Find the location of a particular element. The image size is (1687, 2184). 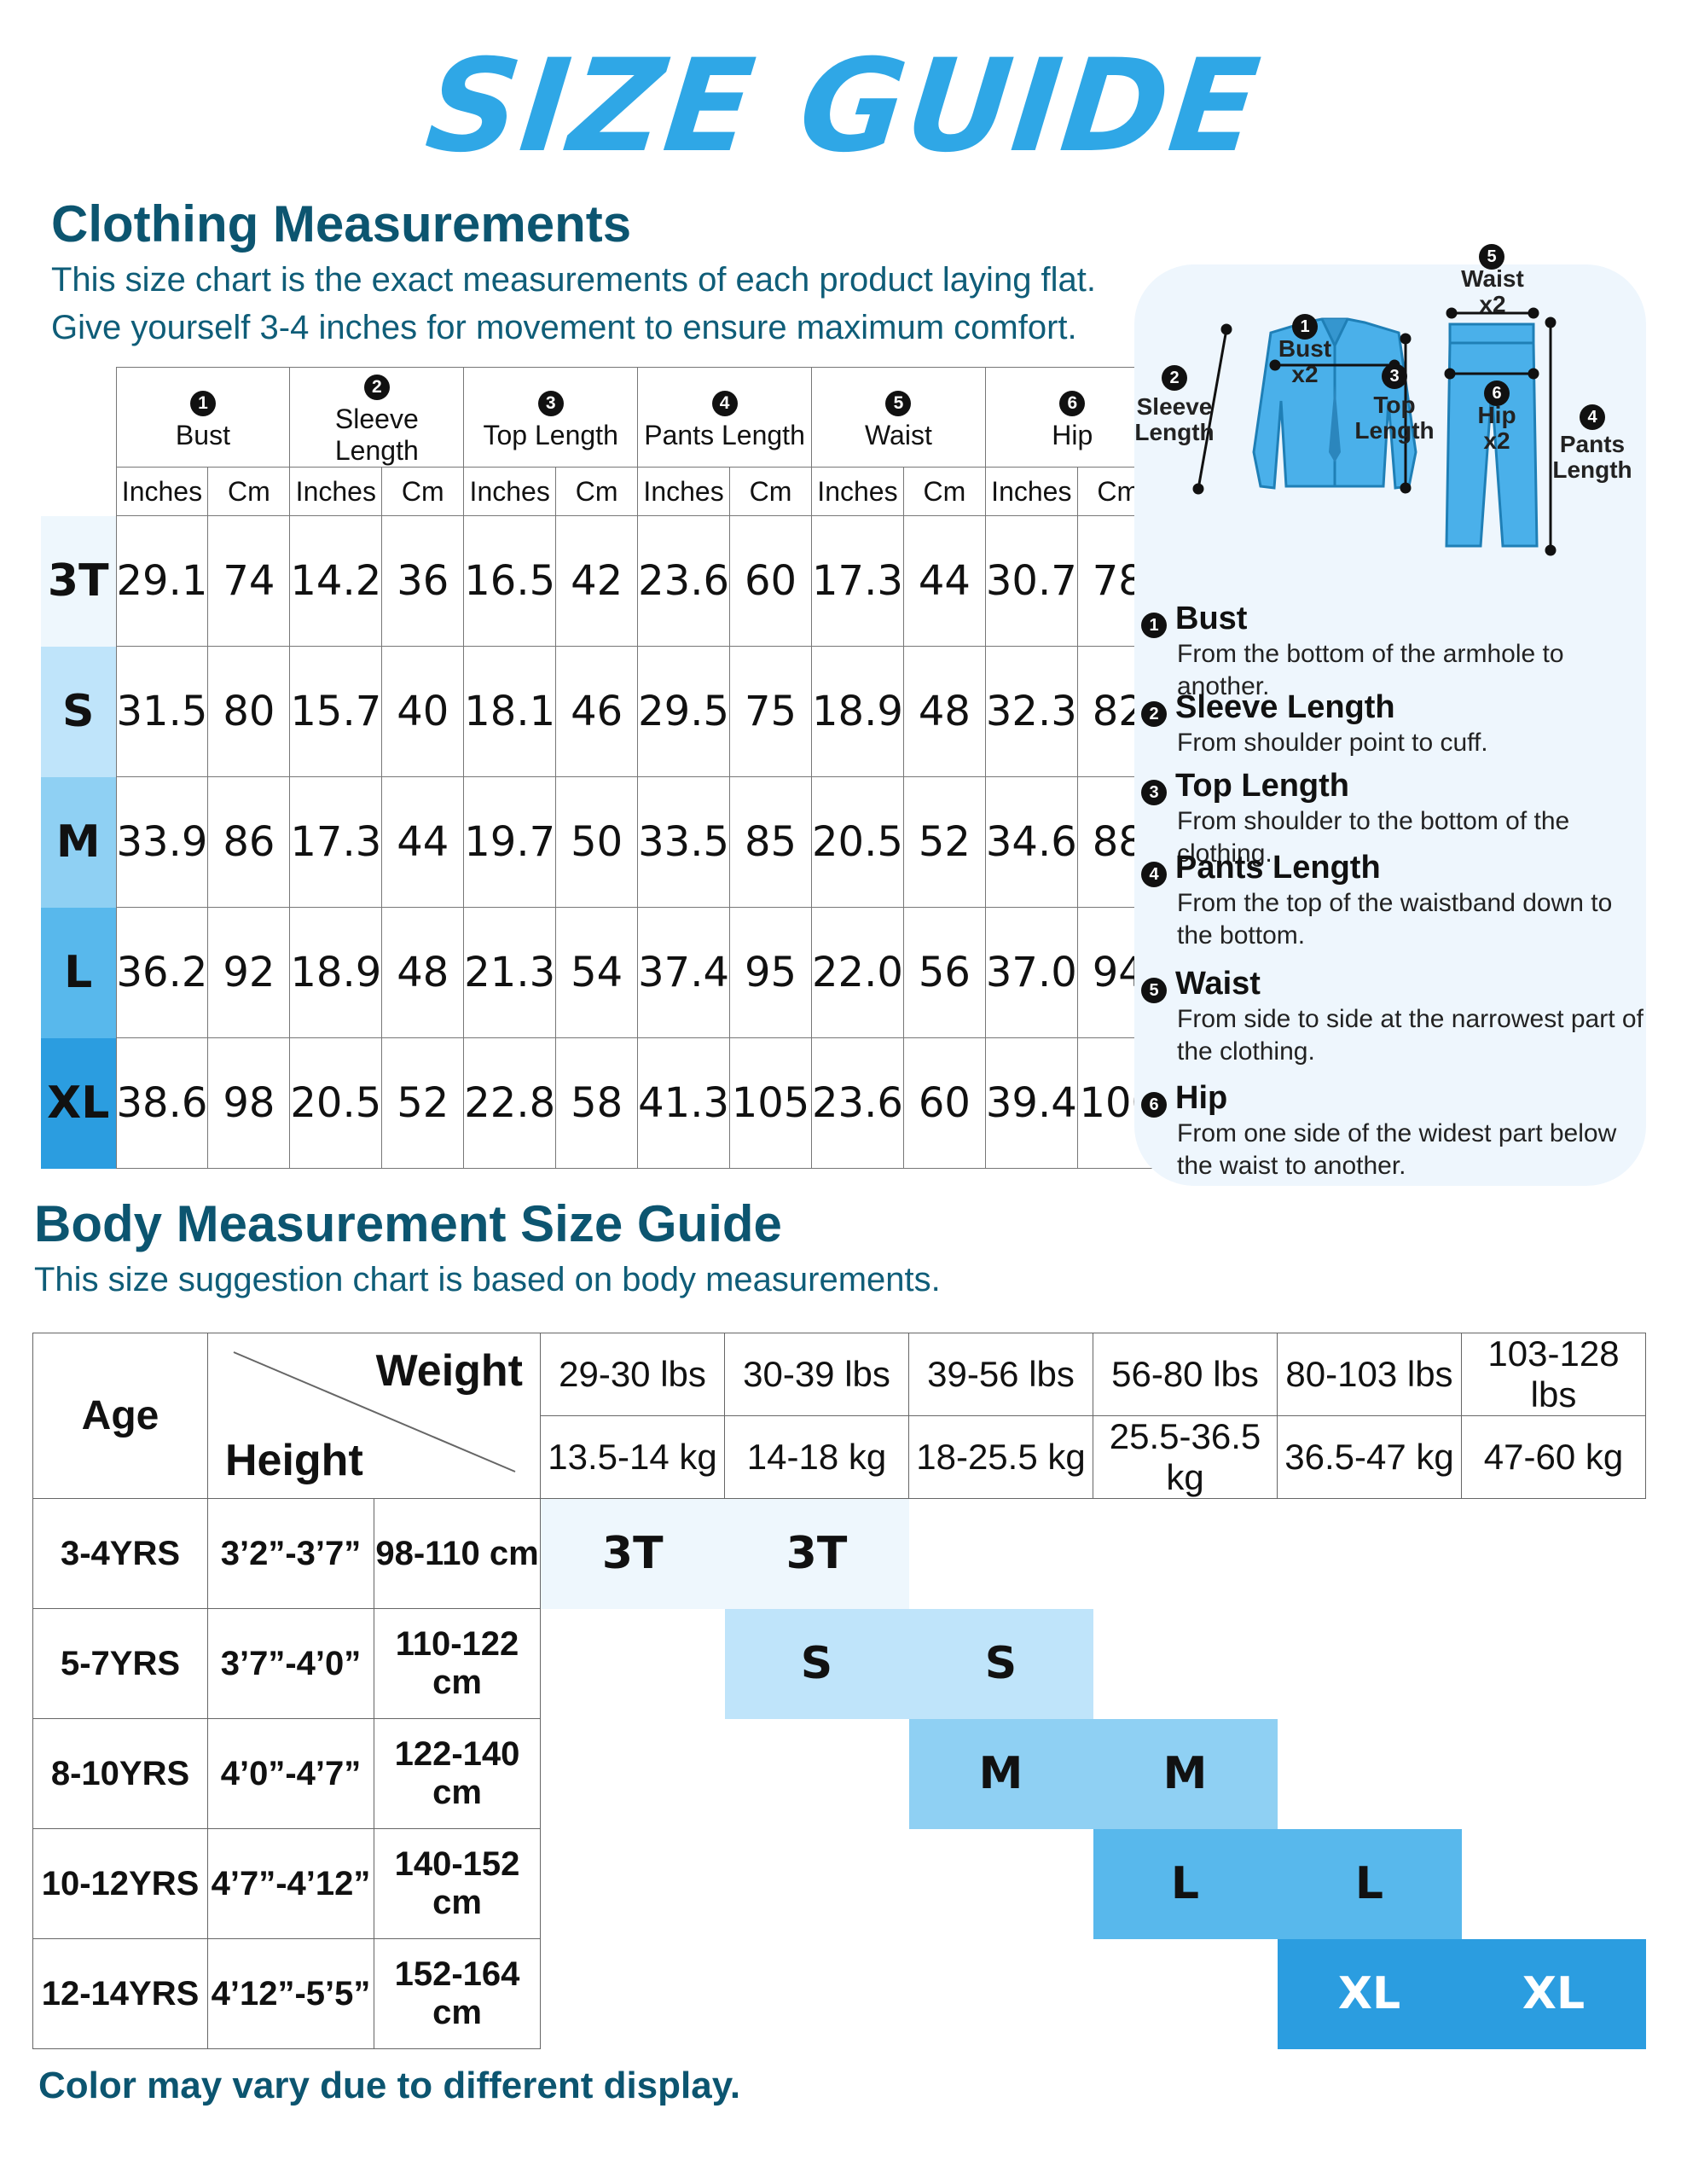

weight-kg-header: 25.5-36.5 kg is located at coordinates (1185, 1457).